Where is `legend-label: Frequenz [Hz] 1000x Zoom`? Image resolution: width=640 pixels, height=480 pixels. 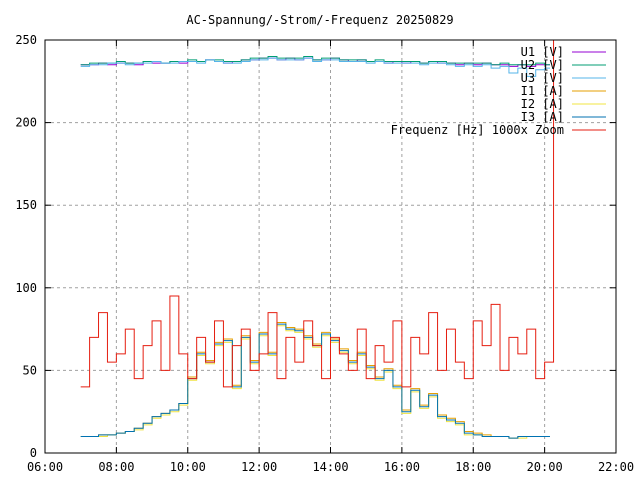
legend-label: Frequenz [Hz] 1000x Zoom is located at coordinates (477, 130).